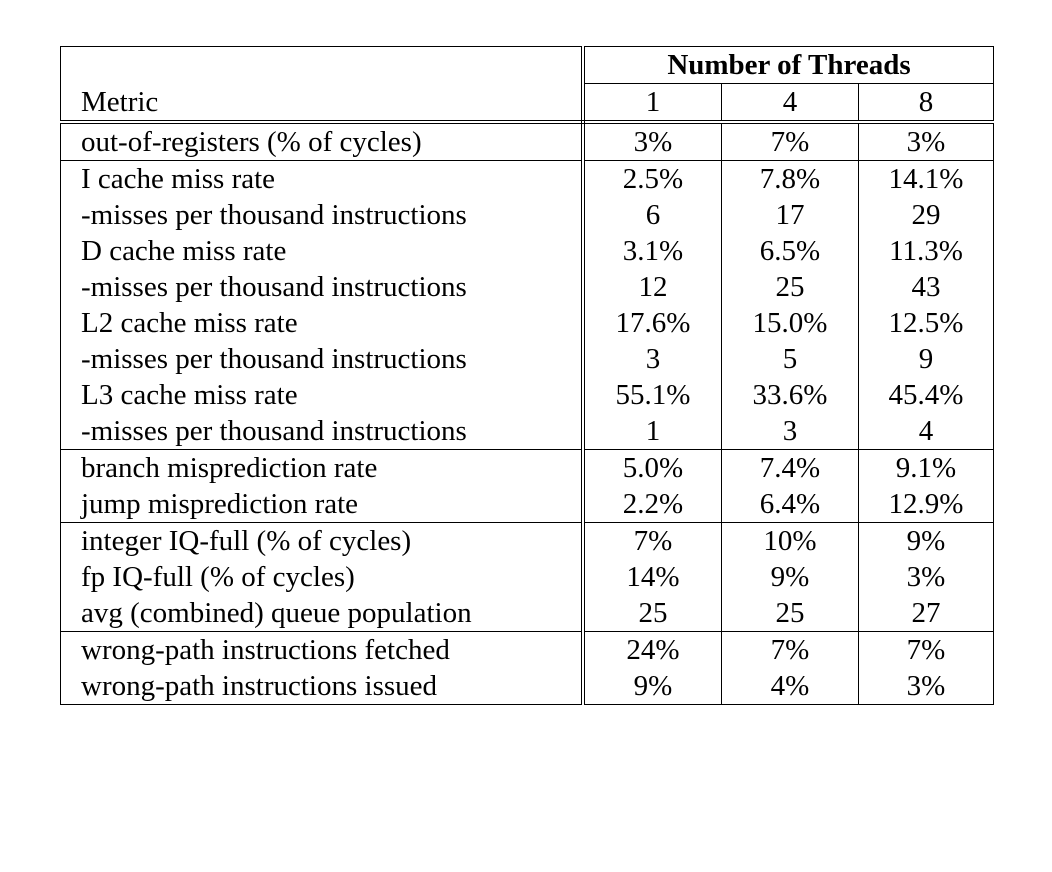  I want to click on table-row: -misses per thousand instructions 3 5 9, so click(527, 359).